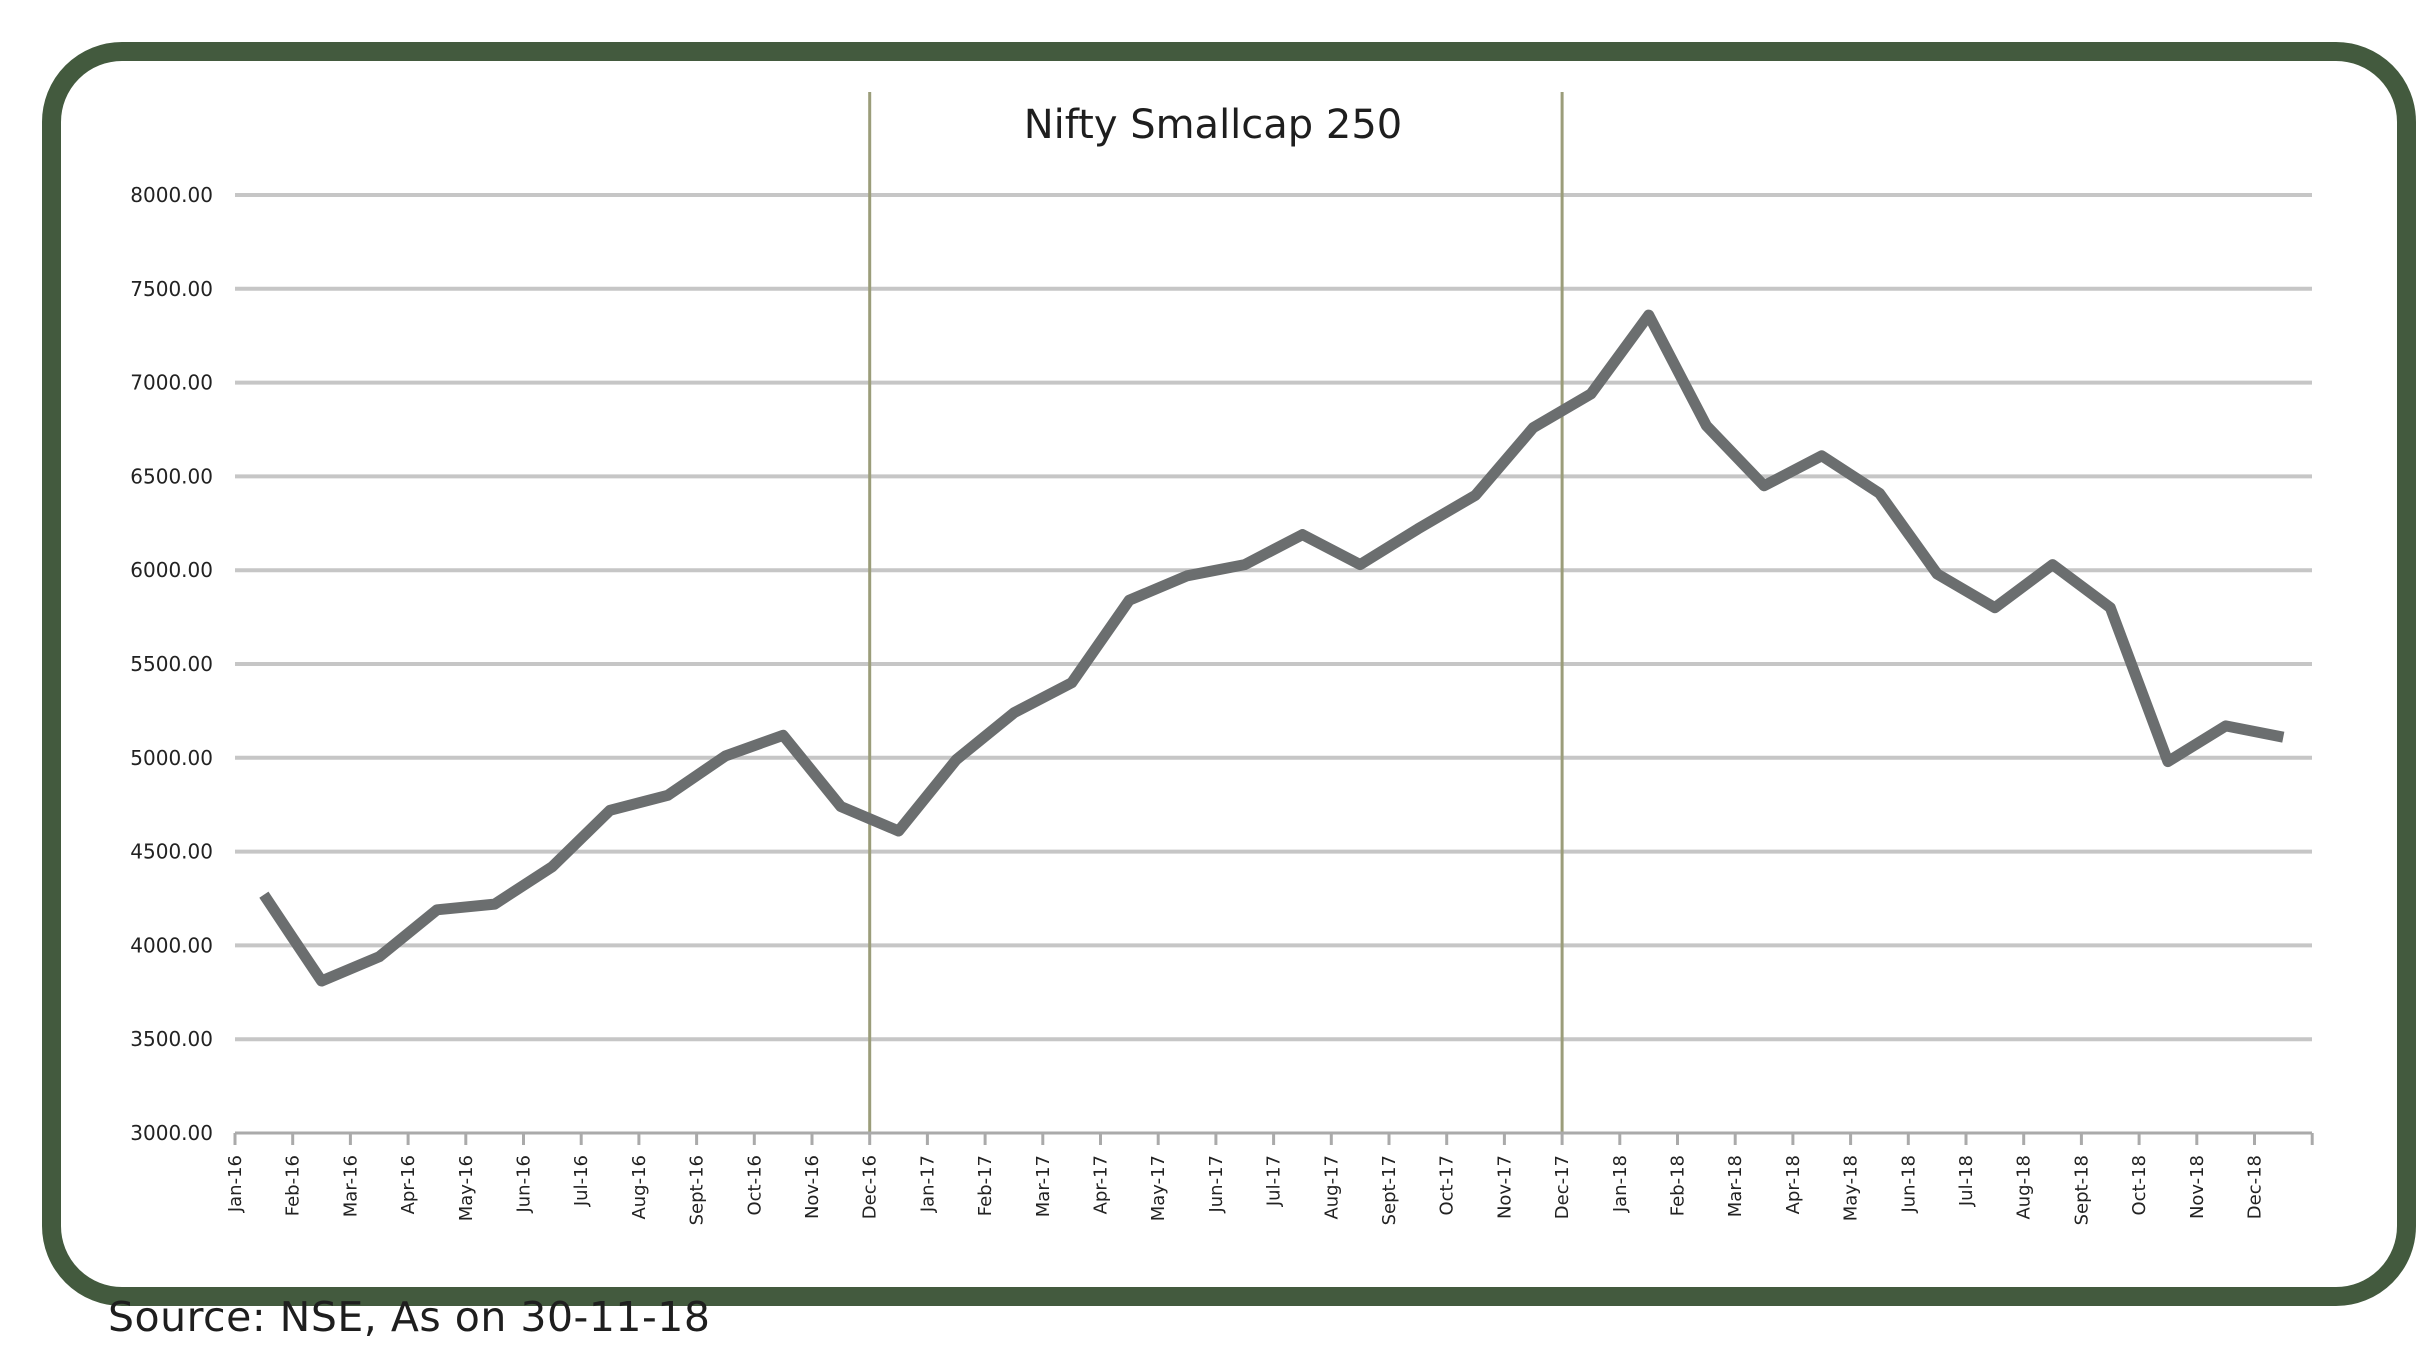 This screenshot has width=2425, height=1358. What do you see at coordinates (1908, 1184) in the screenshot?
I see `x-tick-label: Jun-18` at bounding box center [1908, 1184].